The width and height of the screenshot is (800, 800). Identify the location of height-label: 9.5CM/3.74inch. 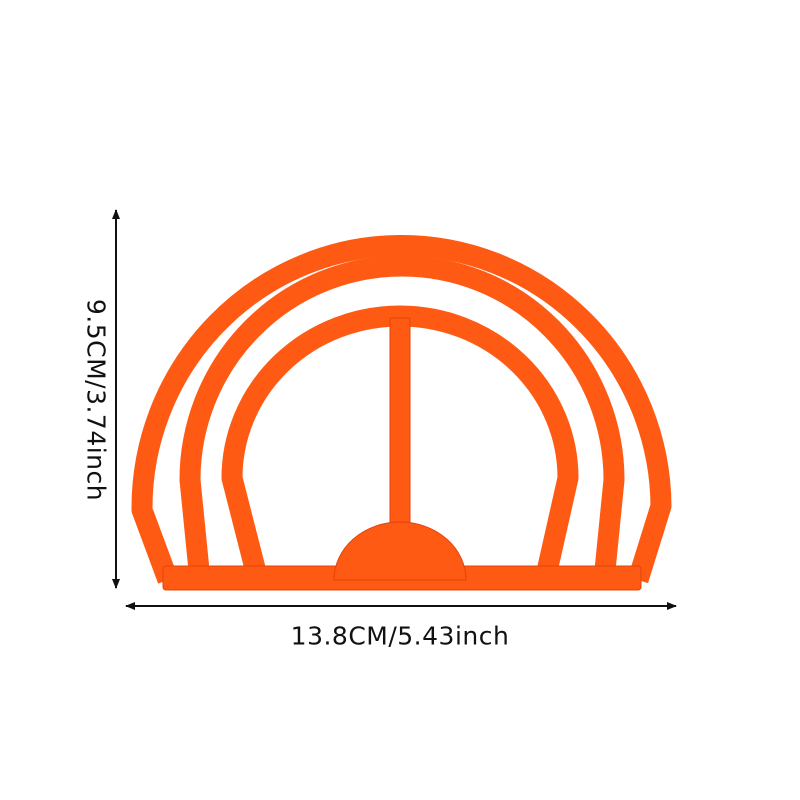
(96, 400).